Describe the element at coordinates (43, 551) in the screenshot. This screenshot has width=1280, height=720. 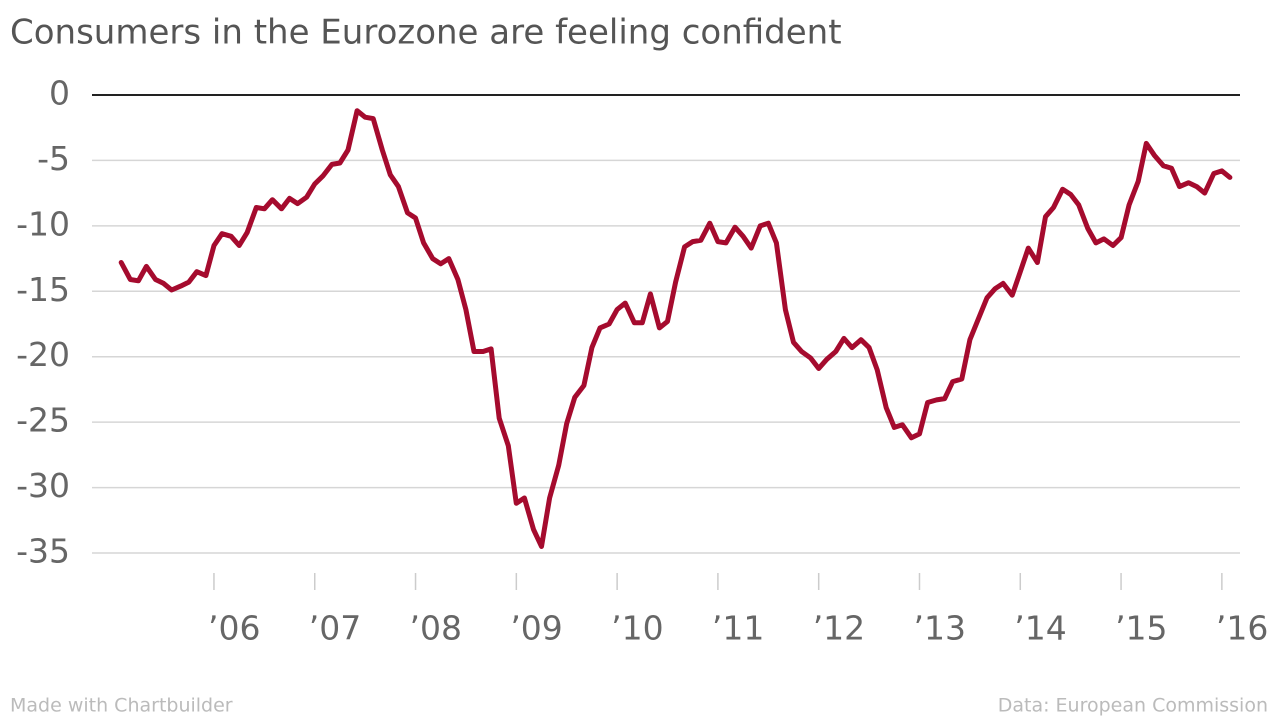
I see `y-tick-label: -35` at that location.